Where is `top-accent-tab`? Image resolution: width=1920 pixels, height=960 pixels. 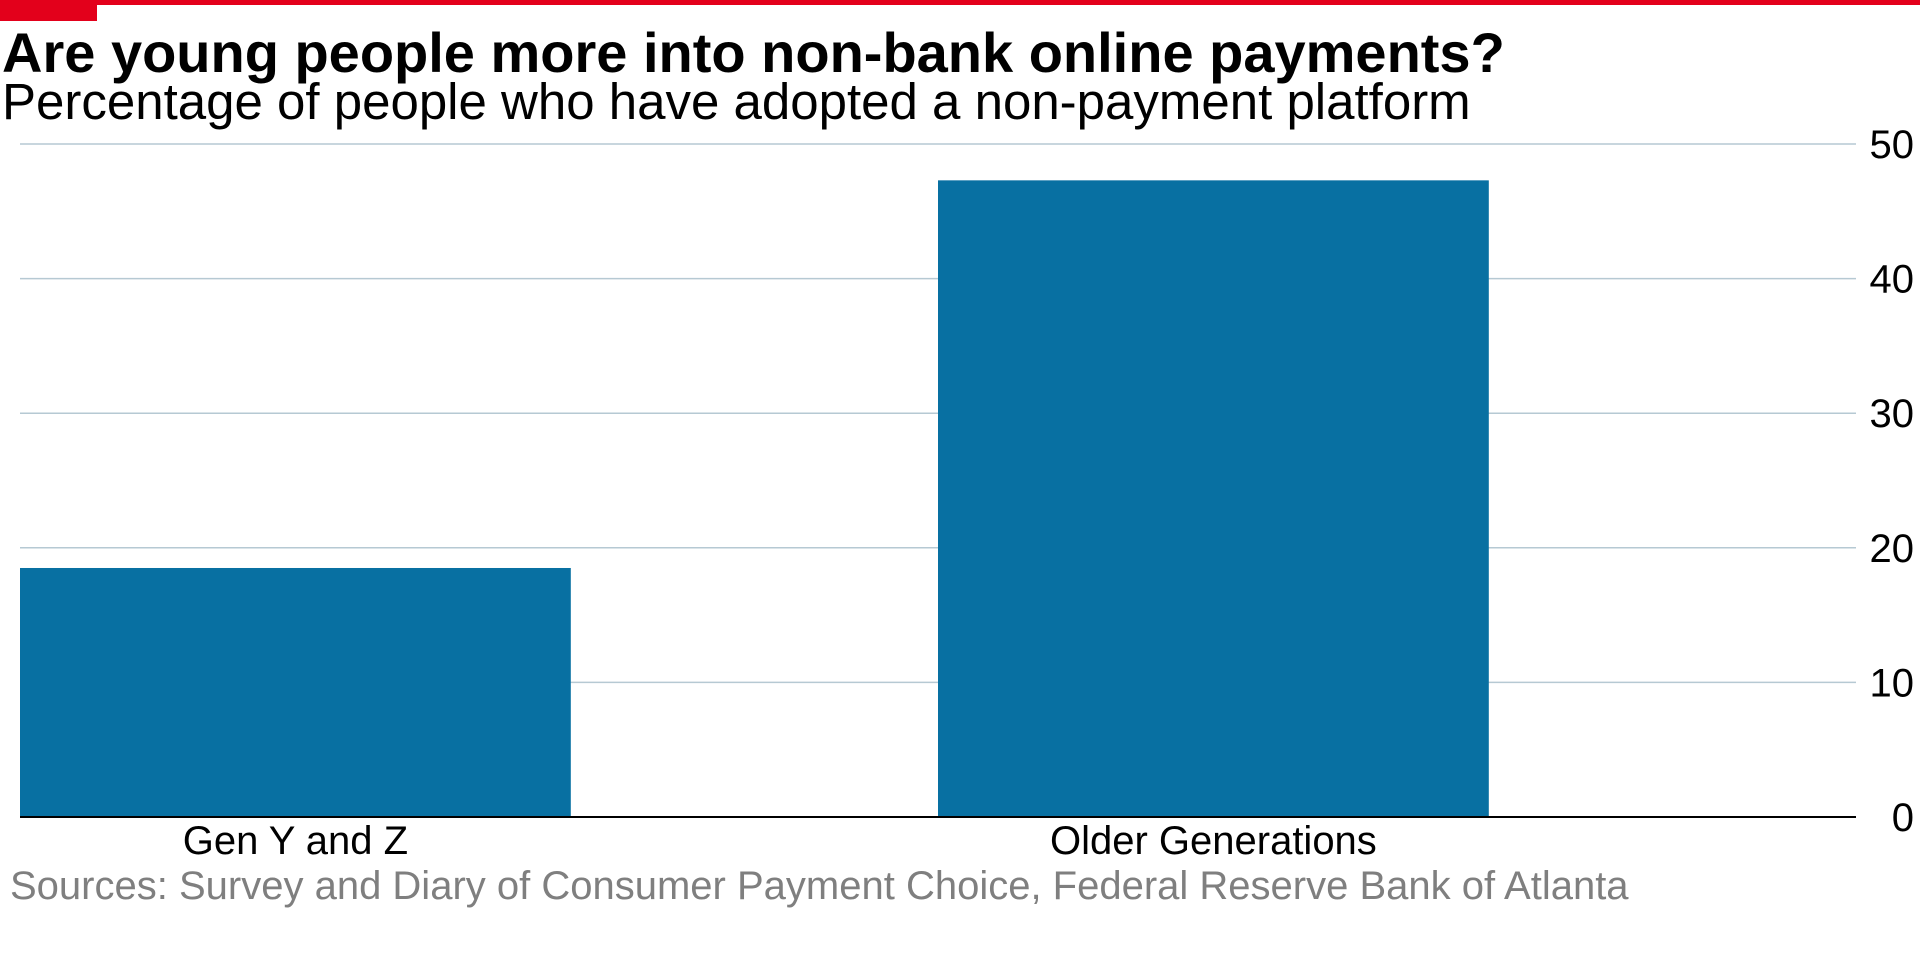 top-accent-tab is located at coordinates (48, 10).